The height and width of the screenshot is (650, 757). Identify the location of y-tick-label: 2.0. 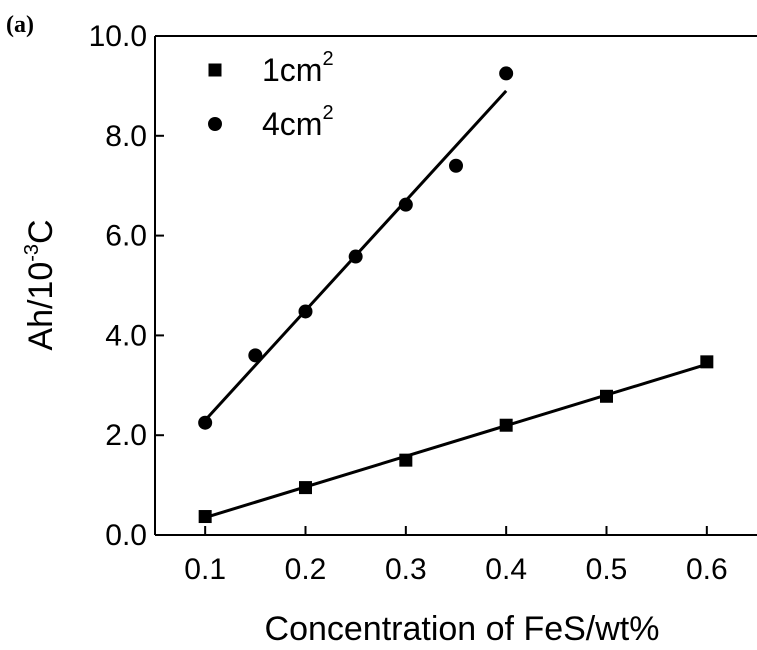
(126, 435).